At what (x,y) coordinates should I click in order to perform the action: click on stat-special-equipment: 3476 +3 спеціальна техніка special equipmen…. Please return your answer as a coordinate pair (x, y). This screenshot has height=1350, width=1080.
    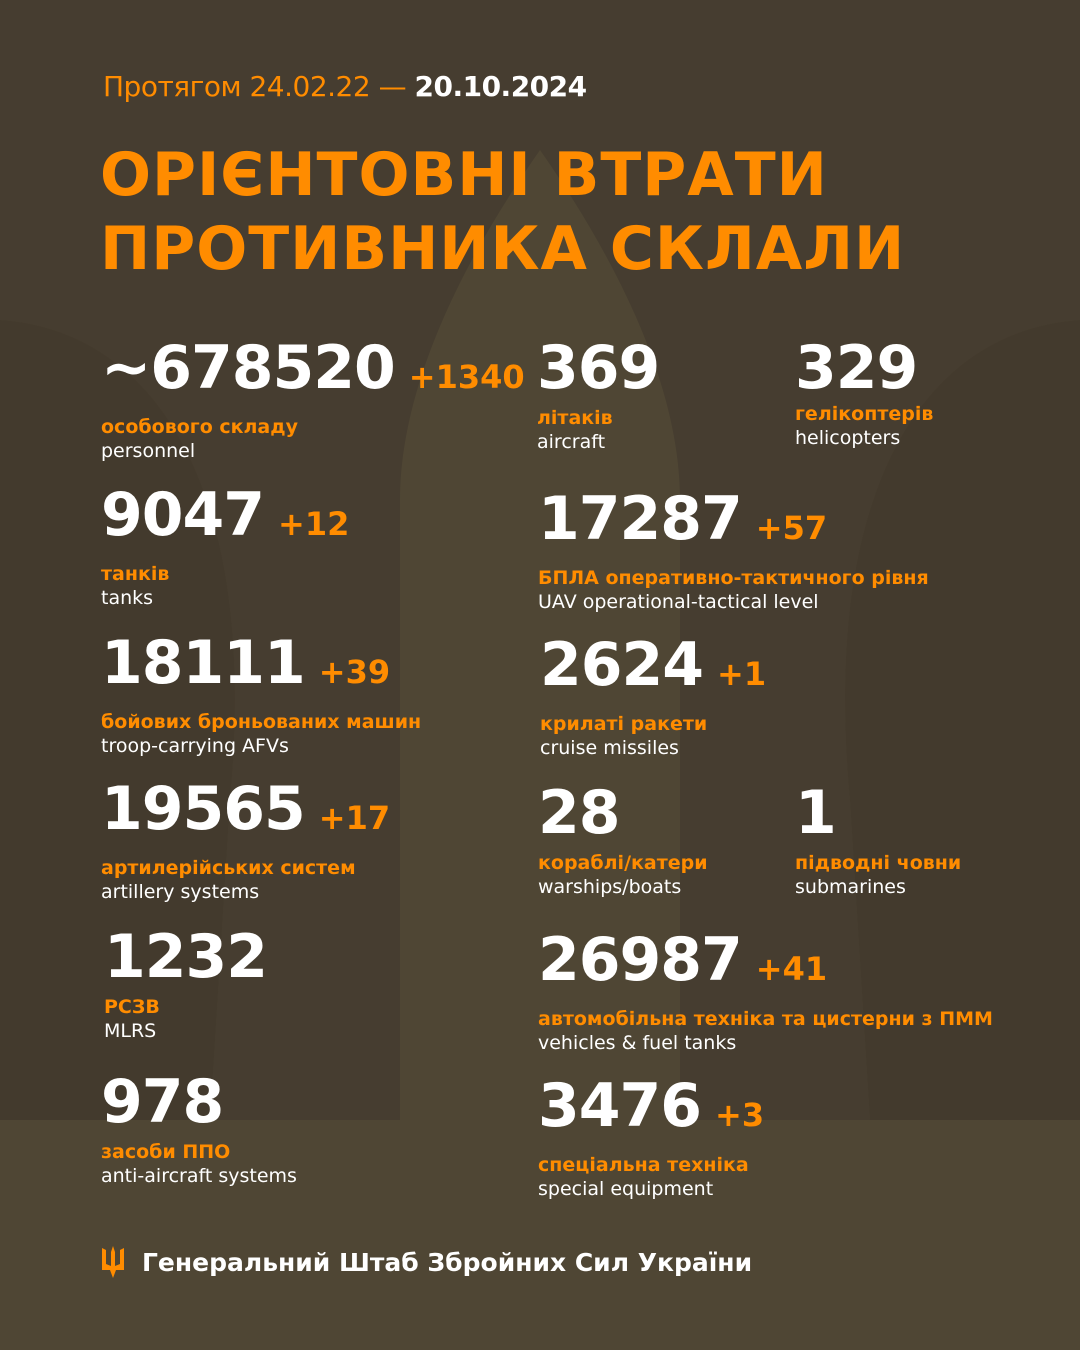
    Looking at the image, I should click on (651, 1137).